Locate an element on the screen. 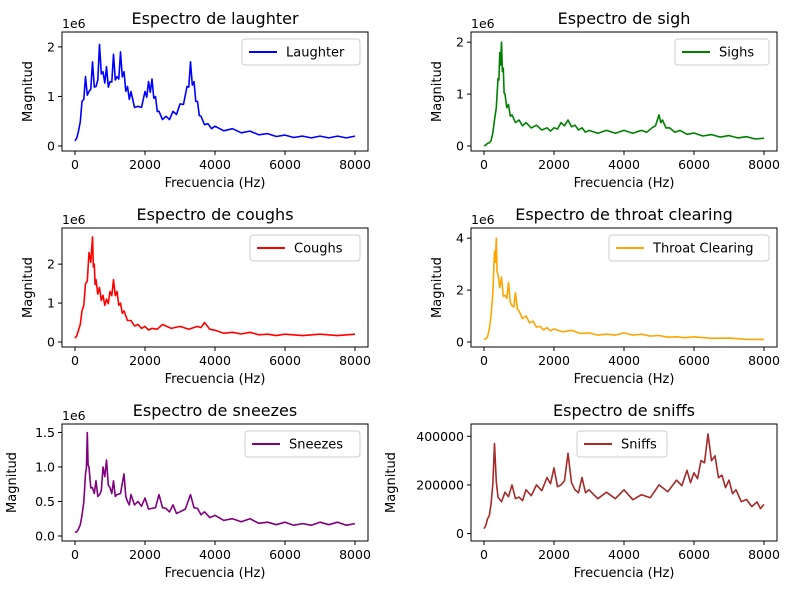 The width and height of the screenshot is (788, 590). y-tick-label: 0.0 is located at coordinates (45, 536).